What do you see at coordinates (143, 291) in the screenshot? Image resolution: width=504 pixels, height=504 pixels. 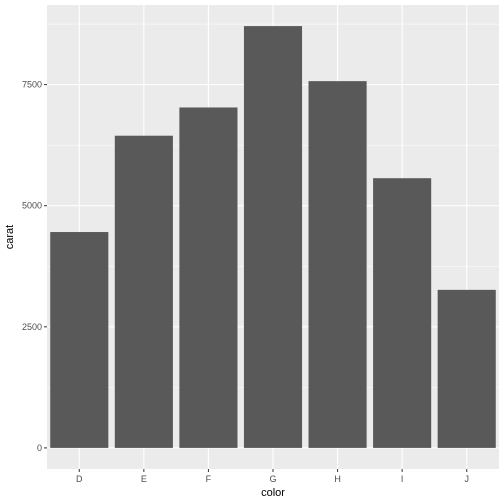 I see `bar-E` at bounding box center [143, 291].